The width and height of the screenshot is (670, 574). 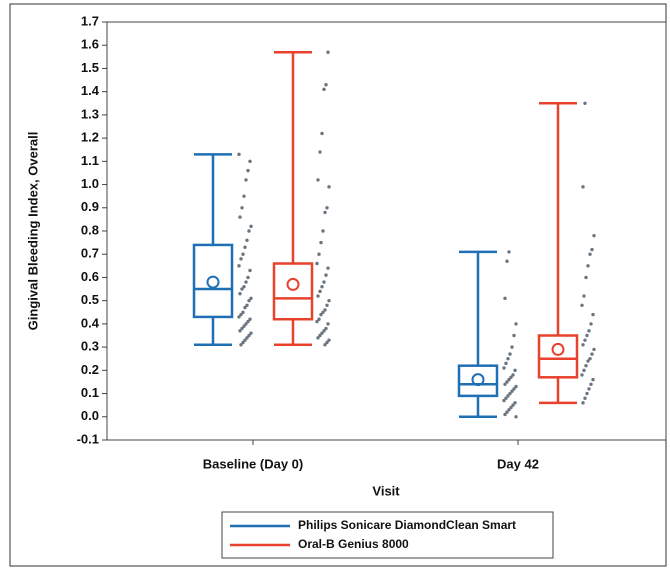 I want to click on legend-label: Philips Sonicare DiamondClean Smart, so click(x=407, y=525).